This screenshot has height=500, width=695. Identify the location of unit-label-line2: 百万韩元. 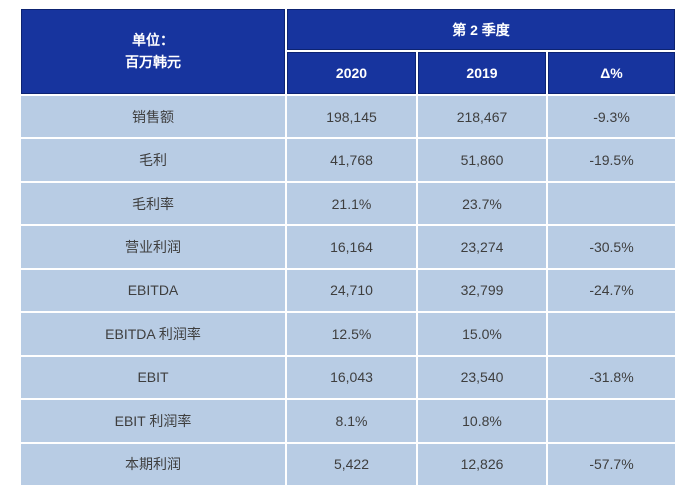
(153, 62).